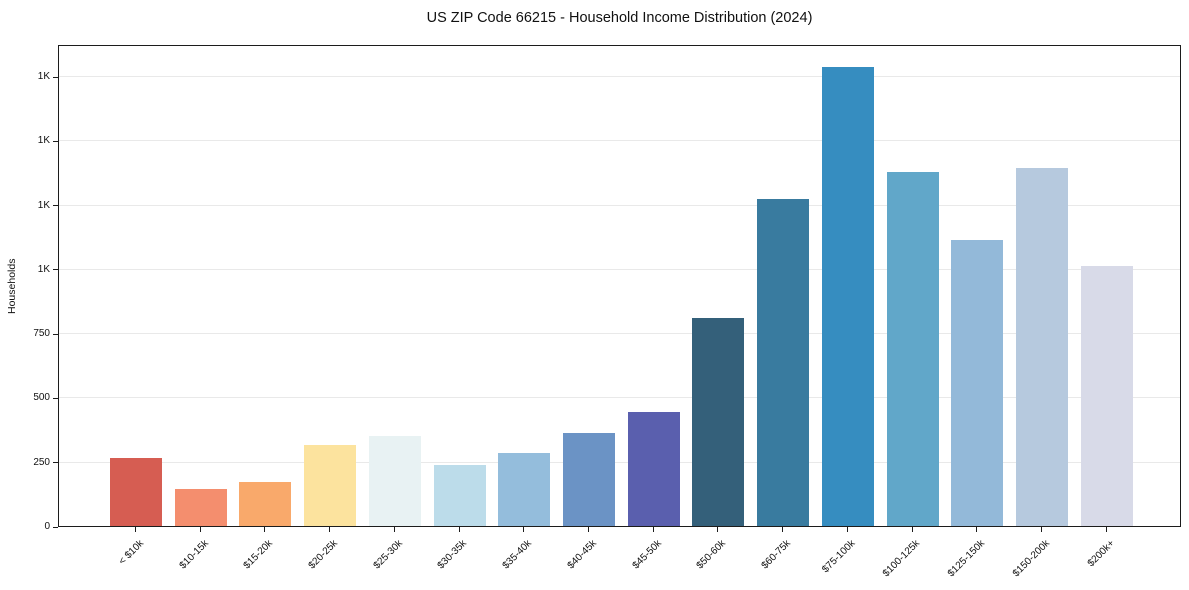  Describe the element at coordinates (1031, 559) in the screenshot. I see `x-tick-label: $150-200k` at that location.